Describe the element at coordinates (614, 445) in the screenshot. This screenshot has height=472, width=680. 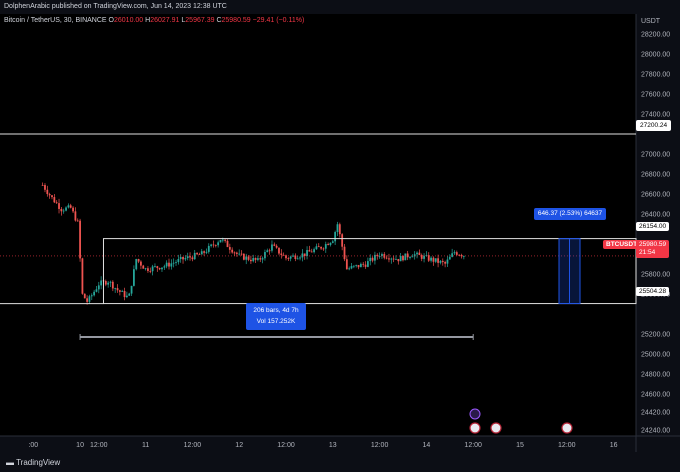
I see `time-tick-label: 16` at that location.